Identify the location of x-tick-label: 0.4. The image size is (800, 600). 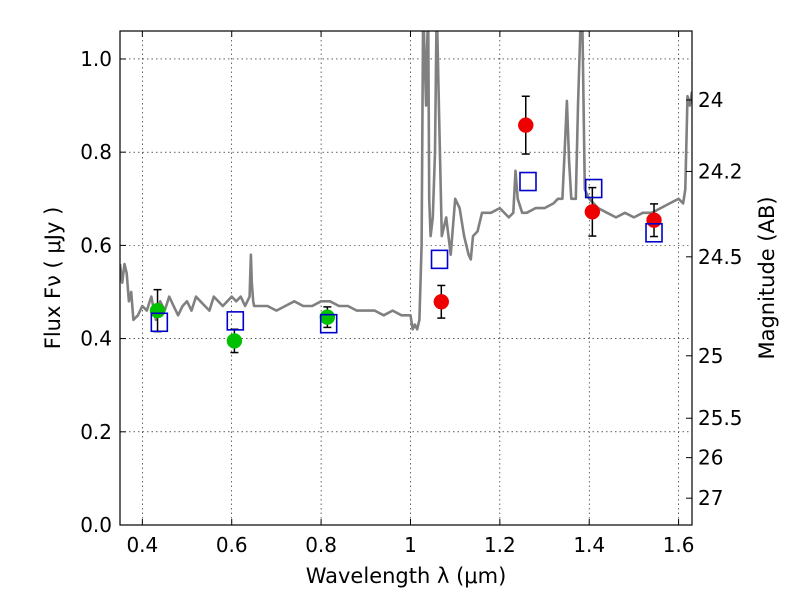
(142, 545).